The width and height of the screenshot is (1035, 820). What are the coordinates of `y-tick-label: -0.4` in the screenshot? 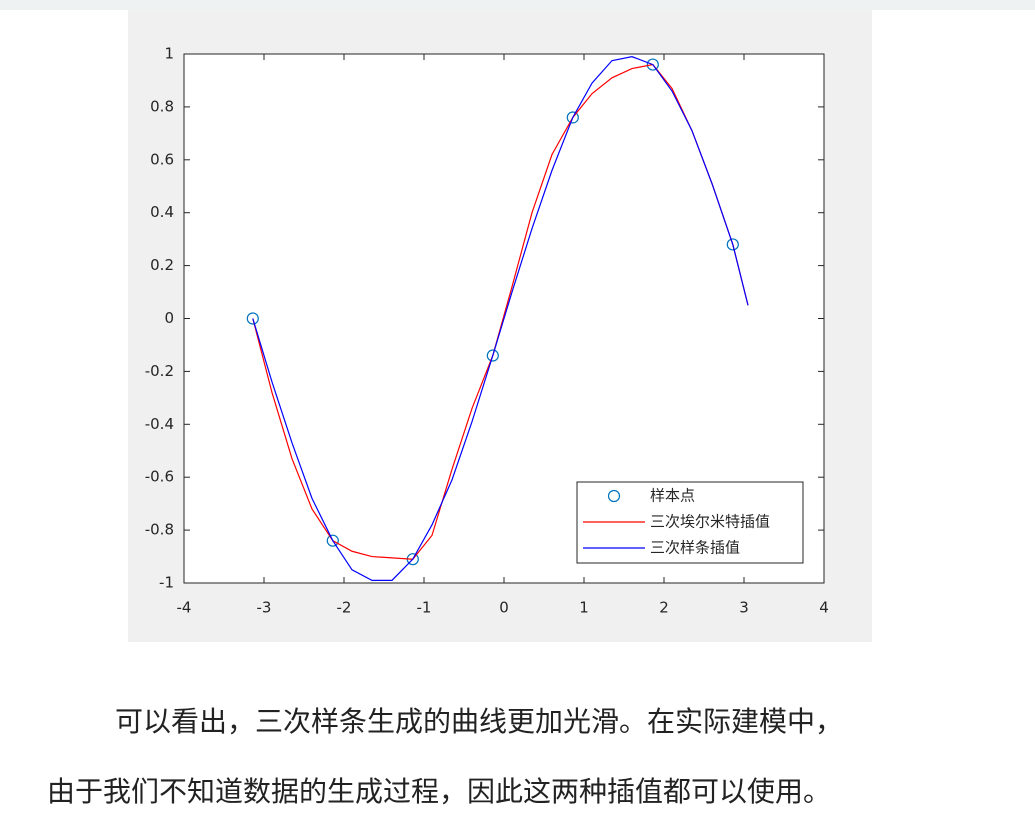 It's located at (159, 424).